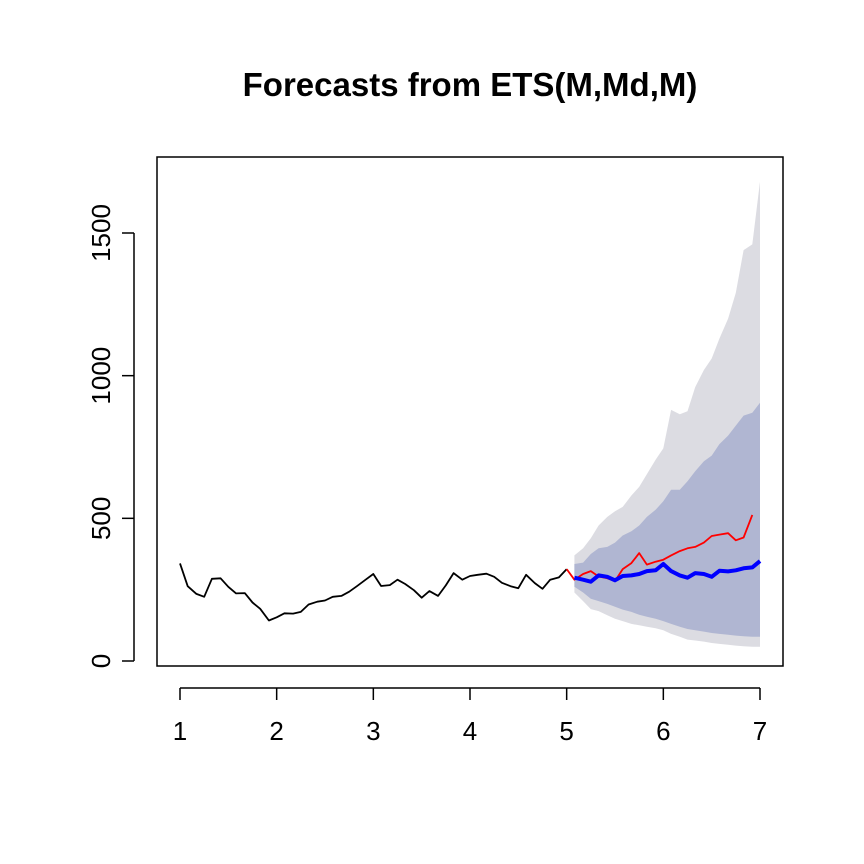 This screenshot has height=864, width=864. I want to click on series-lines, so click(470, 568).